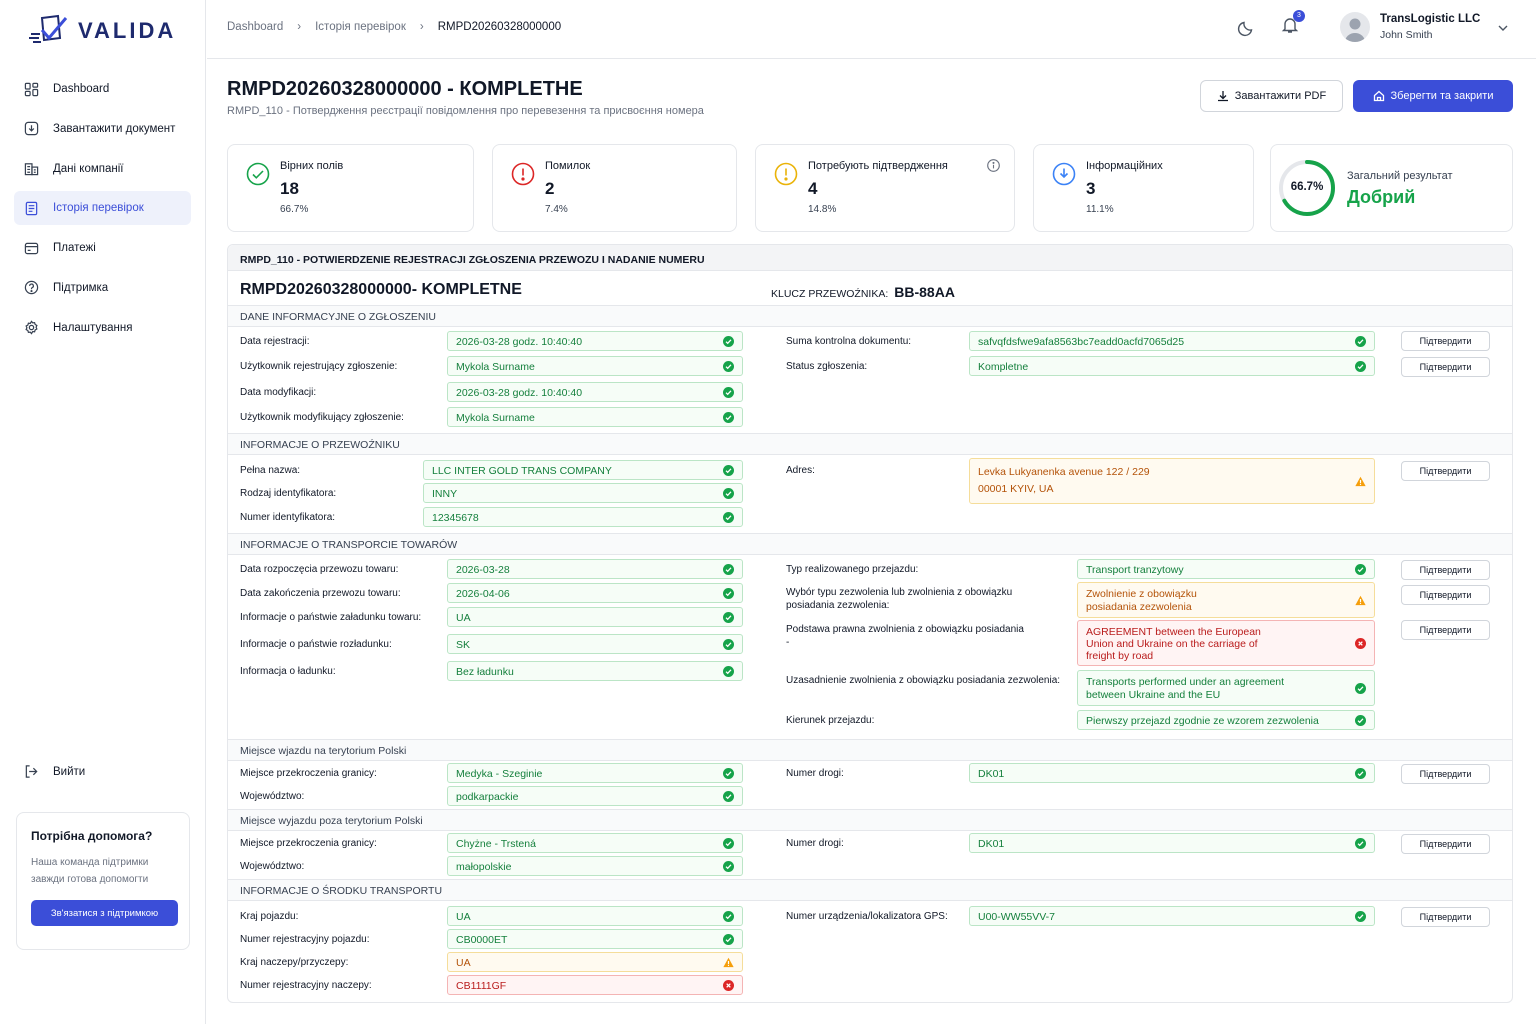 The height and width of the screenshot is (1024, 1536). I want to click on info-icon, so click(993, 165).